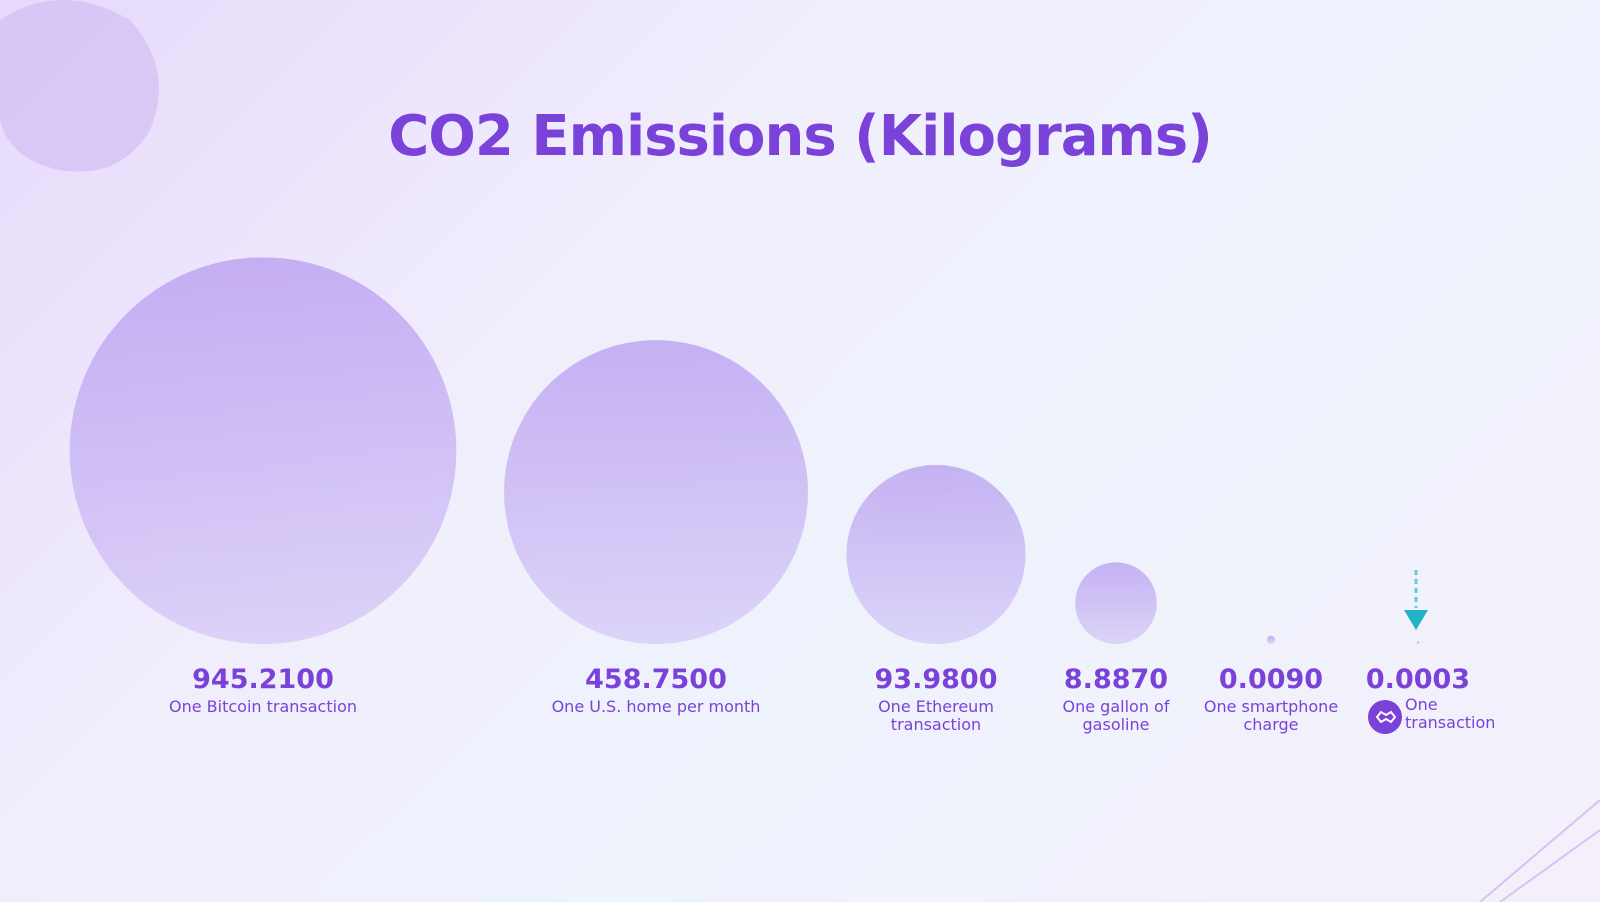  What do you see at coordinates (1385, 717) in the screenshot?
I see `polygon-logo` at bounding box center [1385, 717].